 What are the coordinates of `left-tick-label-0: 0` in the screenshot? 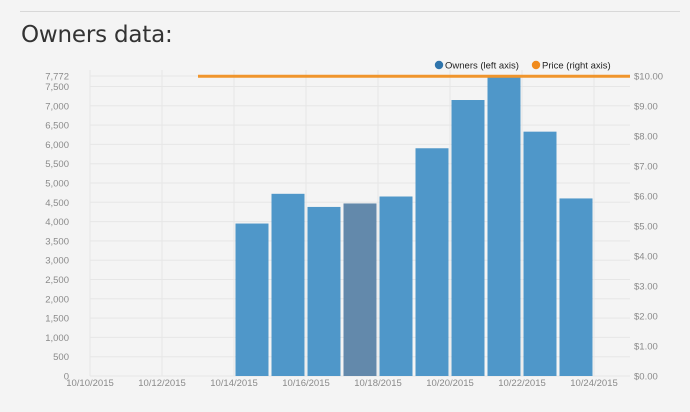 It's located at (66, 377).